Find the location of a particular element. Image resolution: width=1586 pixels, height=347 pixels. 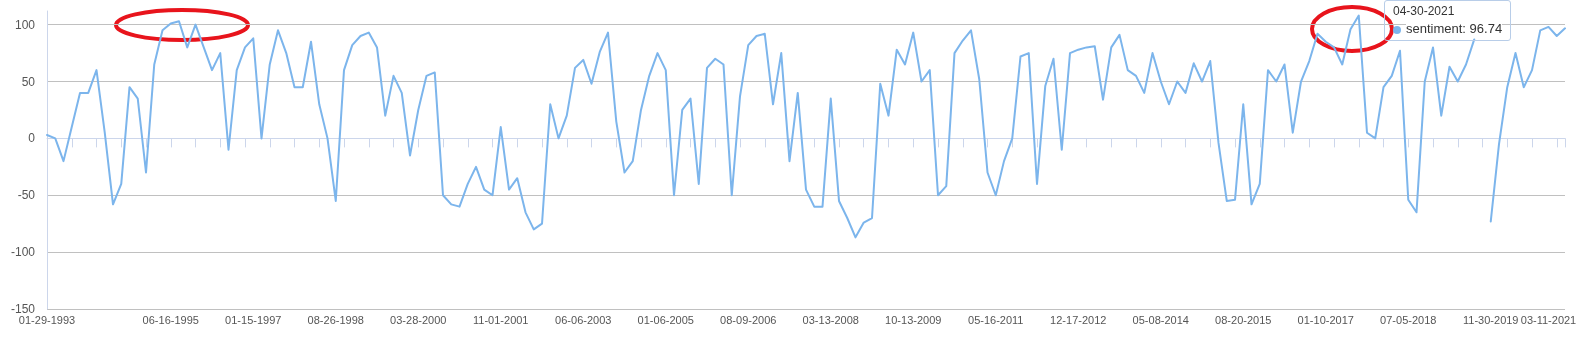

x-tick-label: 01-06-2005 is located at coordinates (665, 319).